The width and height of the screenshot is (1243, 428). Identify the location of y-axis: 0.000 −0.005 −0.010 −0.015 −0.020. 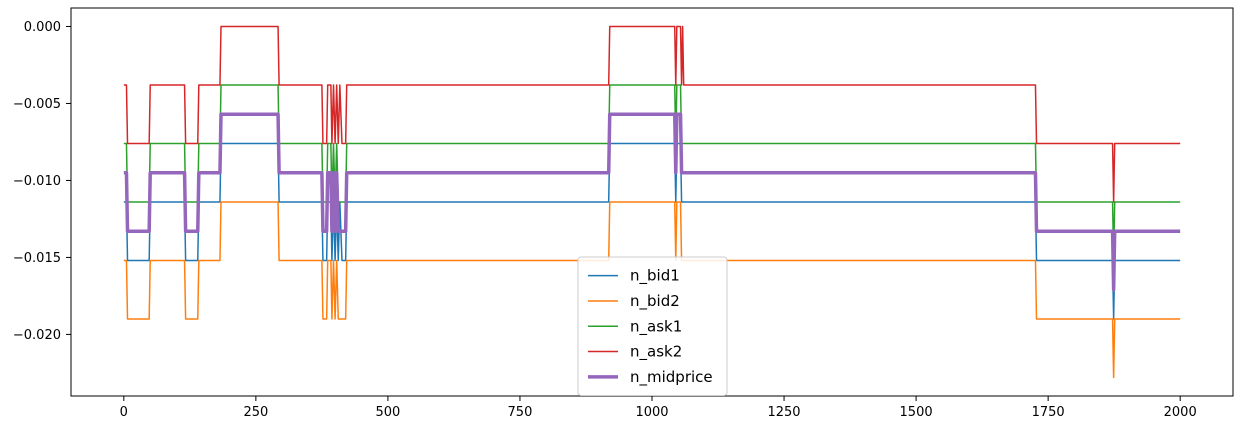
(42, 181).